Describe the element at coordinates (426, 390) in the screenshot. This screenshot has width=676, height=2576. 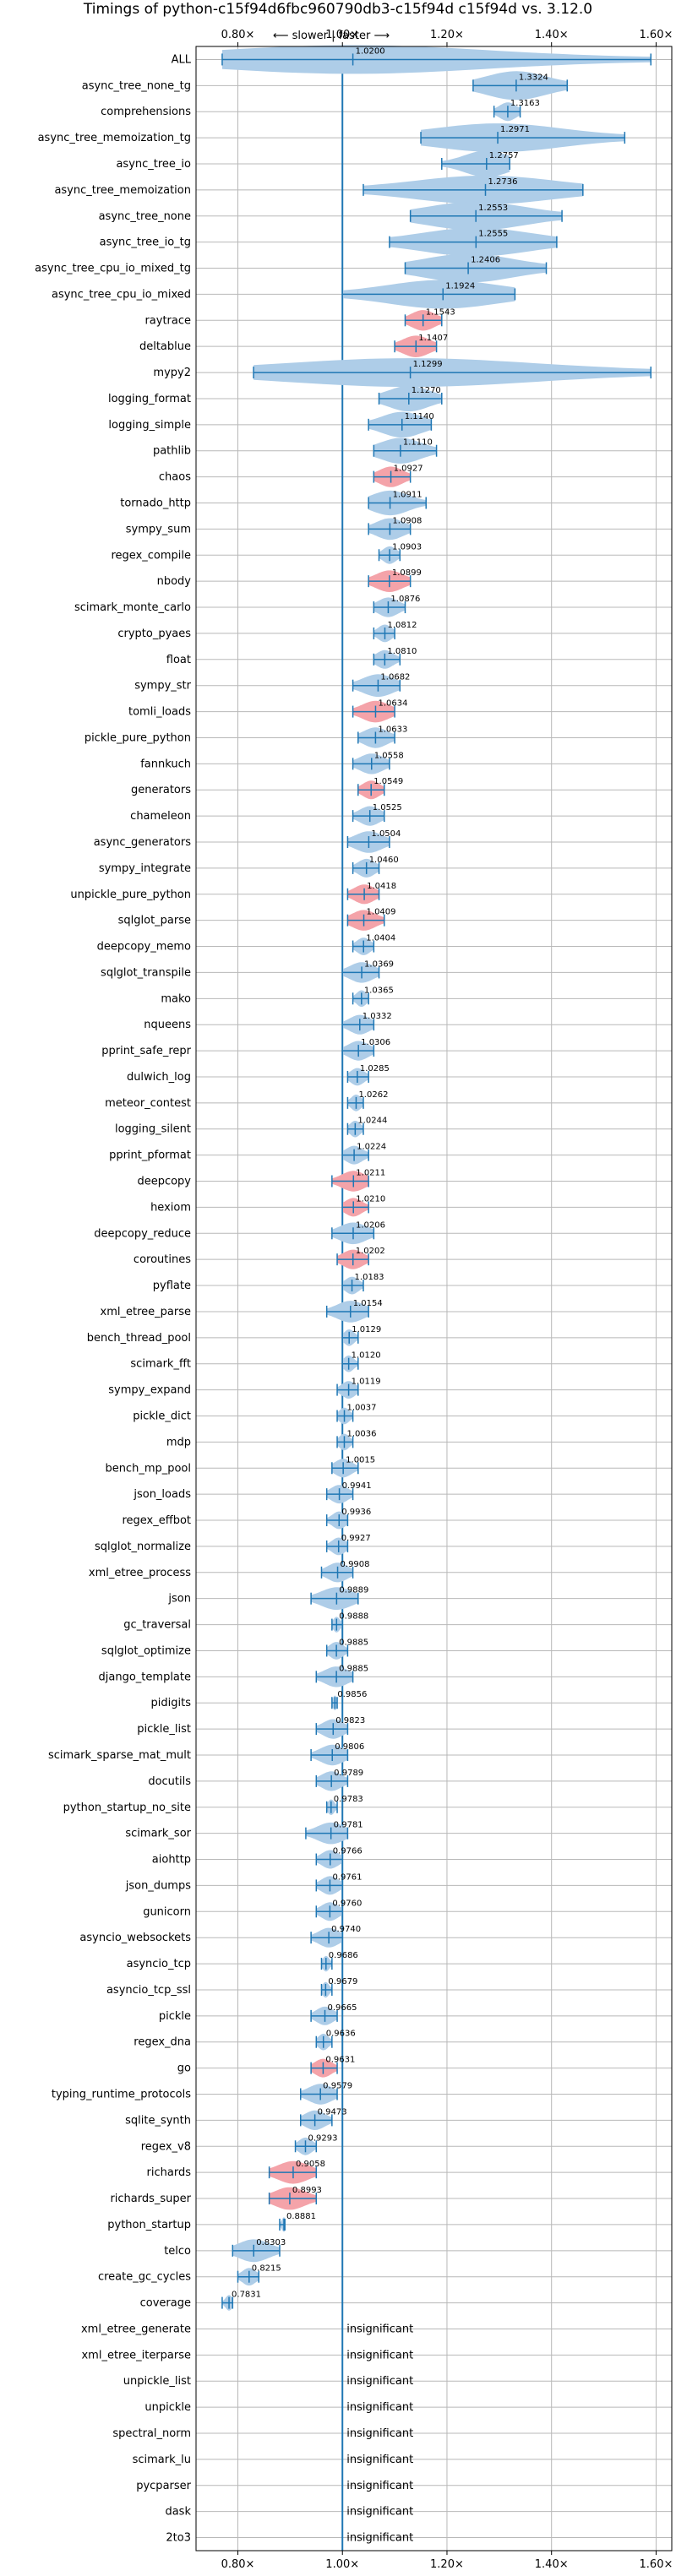
I see `value-label: 1.1270` at that location.